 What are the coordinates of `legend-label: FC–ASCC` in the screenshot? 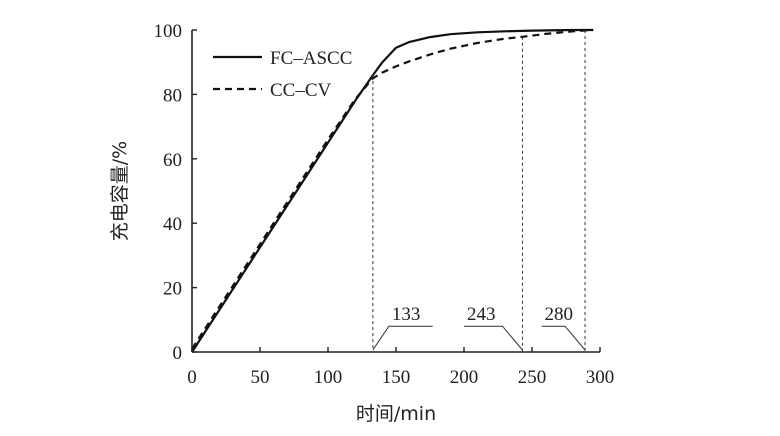 It's located at (311, 58).